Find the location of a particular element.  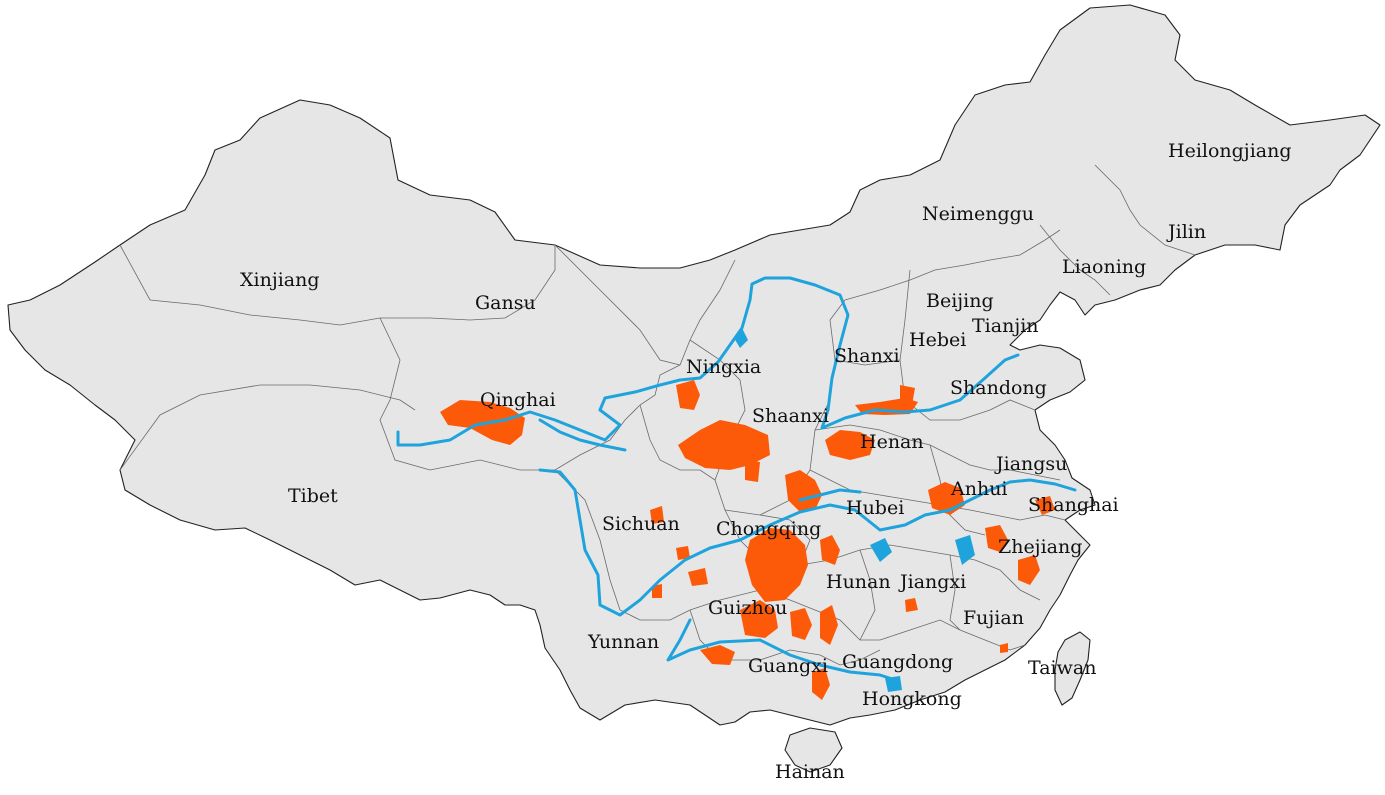

label-shandong: Shandong is located at coordinates (998, 388).